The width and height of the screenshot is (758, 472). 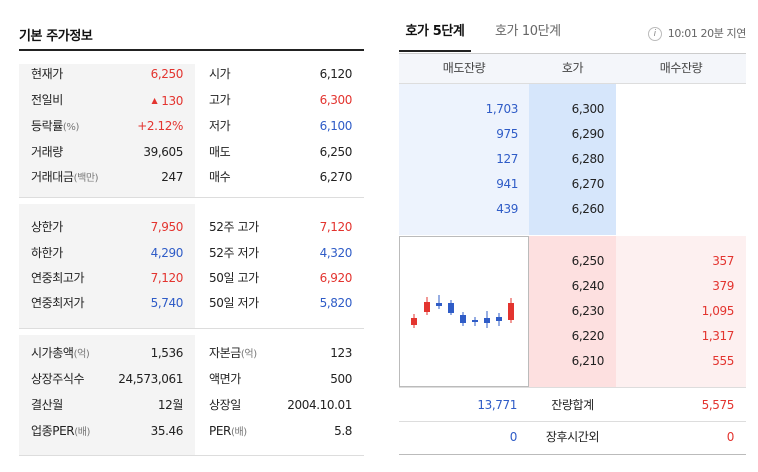 What do you see at coordinates (167, 278) in the screenshot?
I see `value-text: 7,120` at bounding box center [167, 278].